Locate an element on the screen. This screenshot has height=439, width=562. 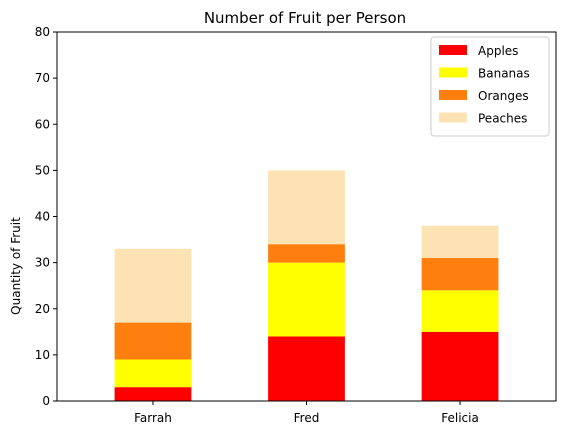
y-tick-label: 80 is located at coordinates (42, 32).